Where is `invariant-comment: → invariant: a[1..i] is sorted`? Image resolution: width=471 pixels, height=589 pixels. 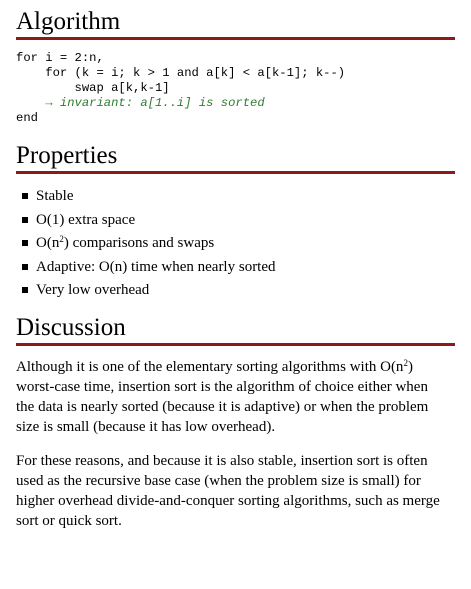
invariant-comment: → invariant: a[1..i] is sorted is located at coordinates (140, 103).